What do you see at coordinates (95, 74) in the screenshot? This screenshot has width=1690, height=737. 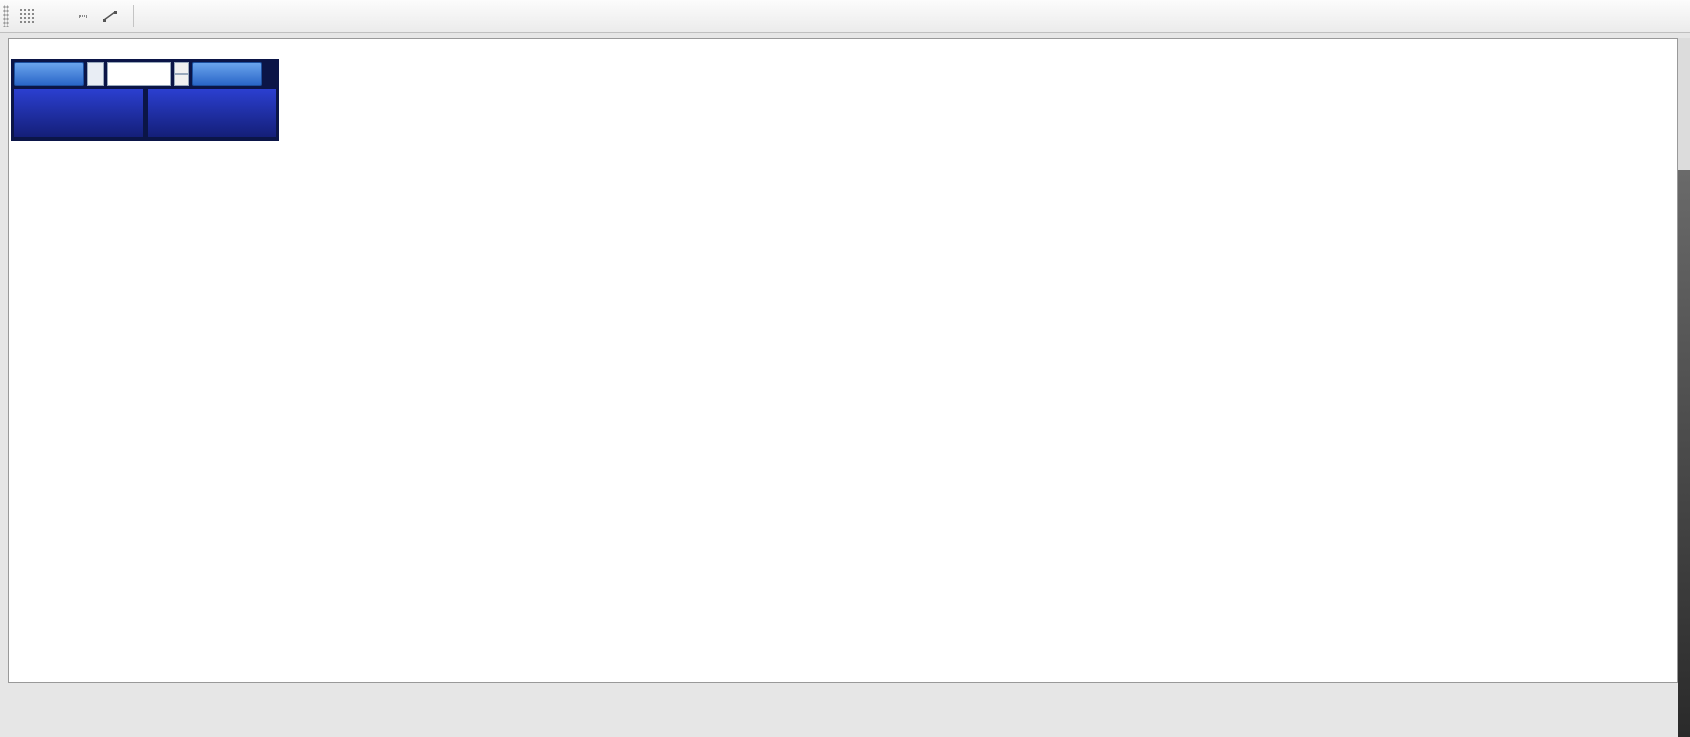 I see `lot-dropdown-button` at bounding box center [95, 74].